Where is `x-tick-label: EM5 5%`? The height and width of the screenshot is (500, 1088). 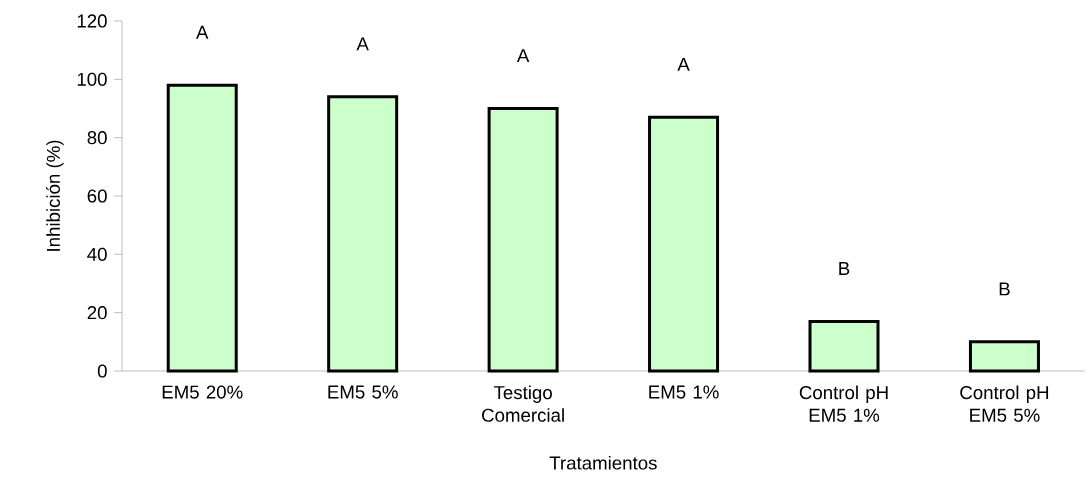
x-tick-label: EM5 5% is located at coordinates (363, 392).